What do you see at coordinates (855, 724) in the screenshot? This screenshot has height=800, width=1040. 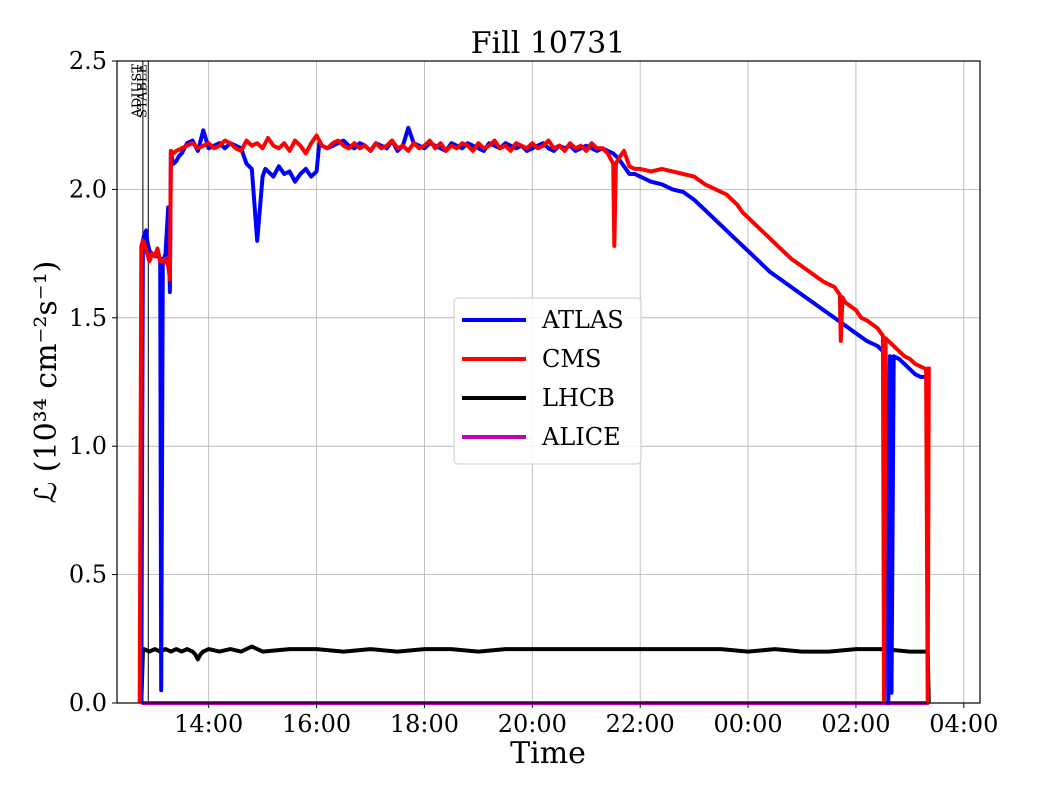 I see `x-tick-label: 02:00` at bounding box center [855, 724].